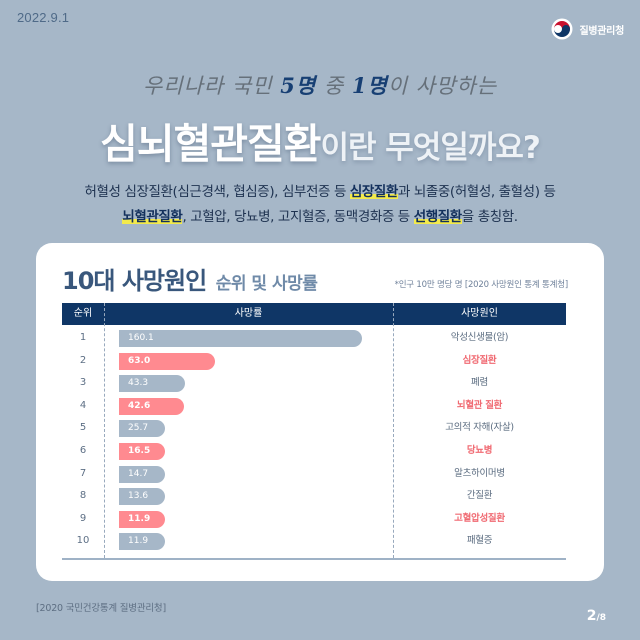 The width and height of the screenshot is (640, 640). I want to click on row-cause: 간질환, so click(479, 496).